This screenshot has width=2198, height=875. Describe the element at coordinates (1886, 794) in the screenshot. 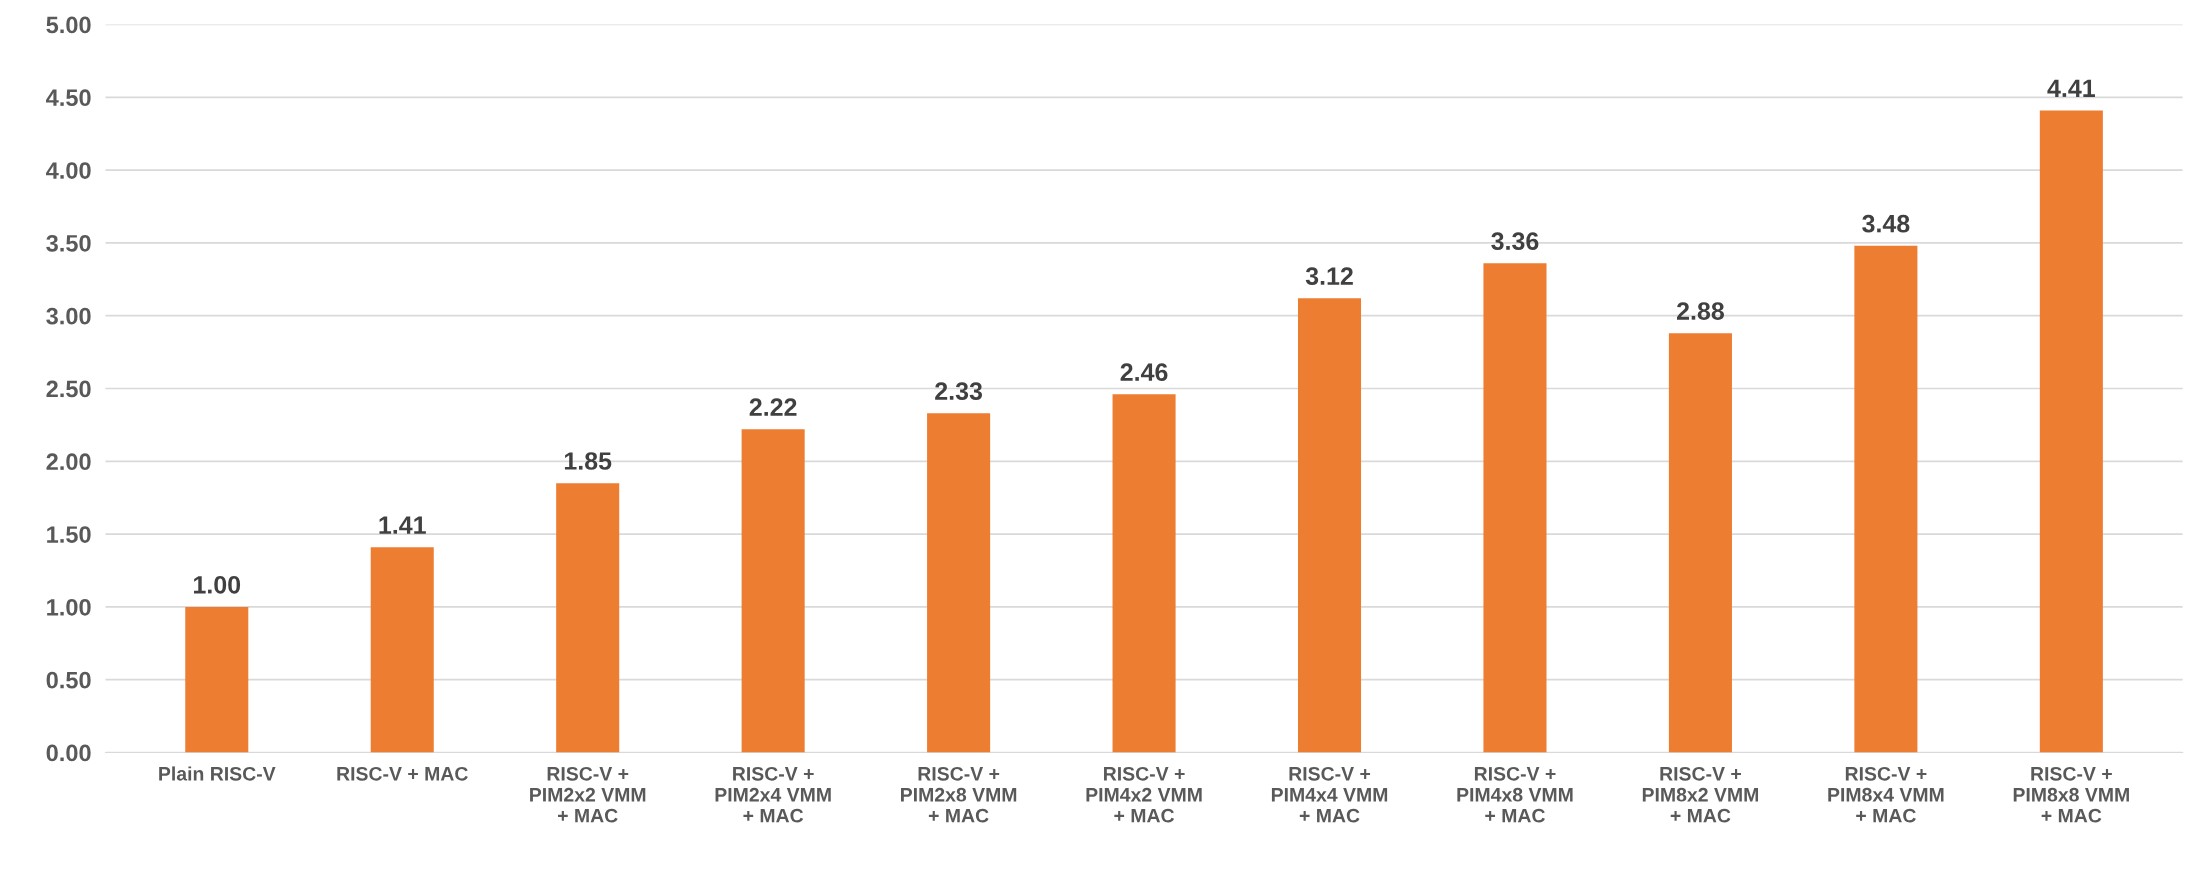

I see `x-tick-label: RISC-V + PIM8x4 VMM + MAC` at that location.